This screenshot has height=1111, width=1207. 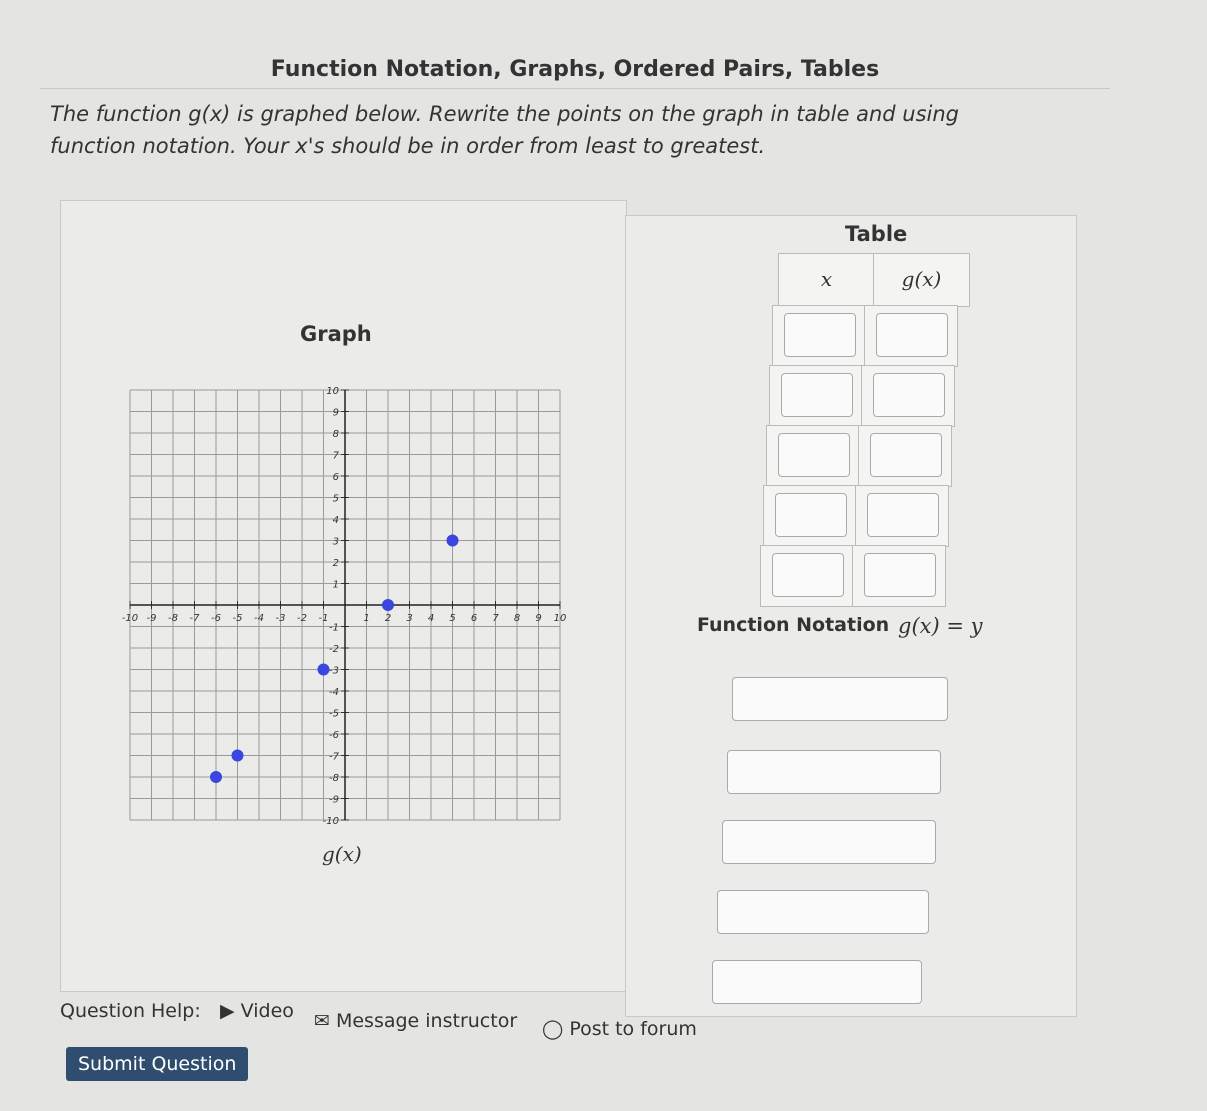 I want to click on y-tick-label: 7, so click(x=336, y=456).